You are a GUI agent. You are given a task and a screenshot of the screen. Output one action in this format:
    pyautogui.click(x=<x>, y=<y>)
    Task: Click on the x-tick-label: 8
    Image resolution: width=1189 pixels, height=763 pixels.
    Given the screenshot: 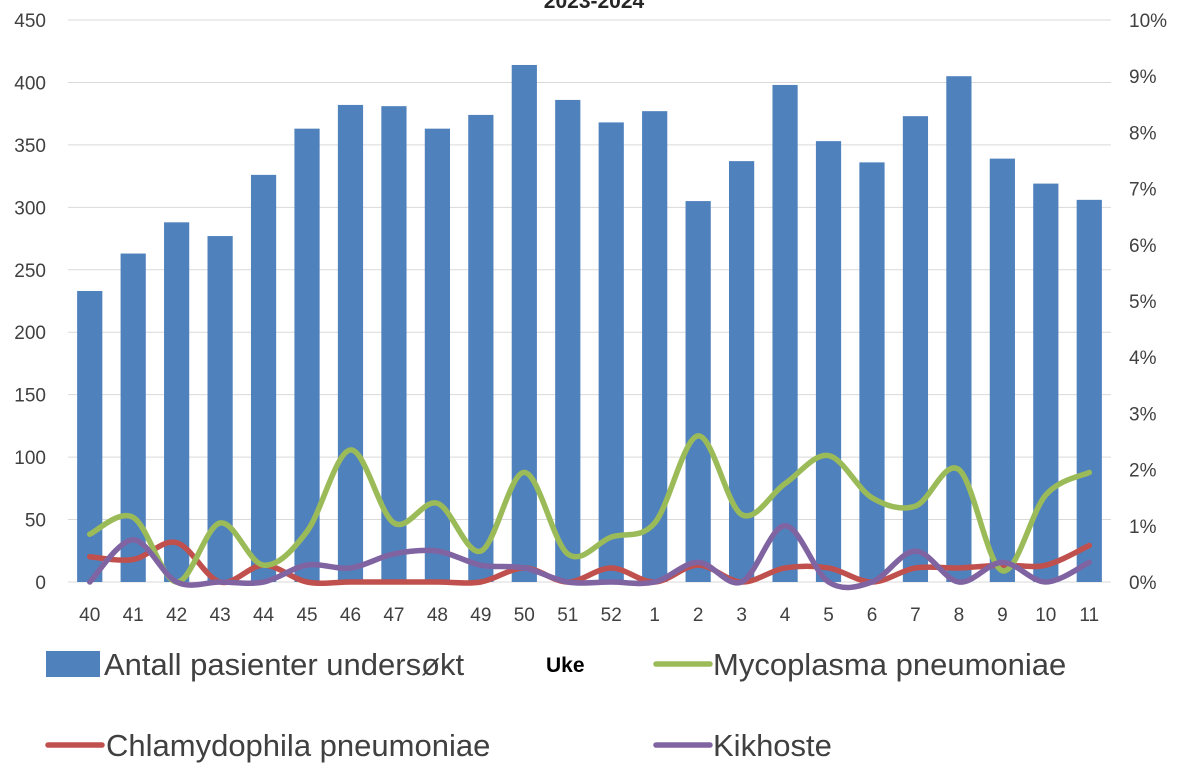 What is the action you would take?
    pyautogui.click(x=959, y=615)
    